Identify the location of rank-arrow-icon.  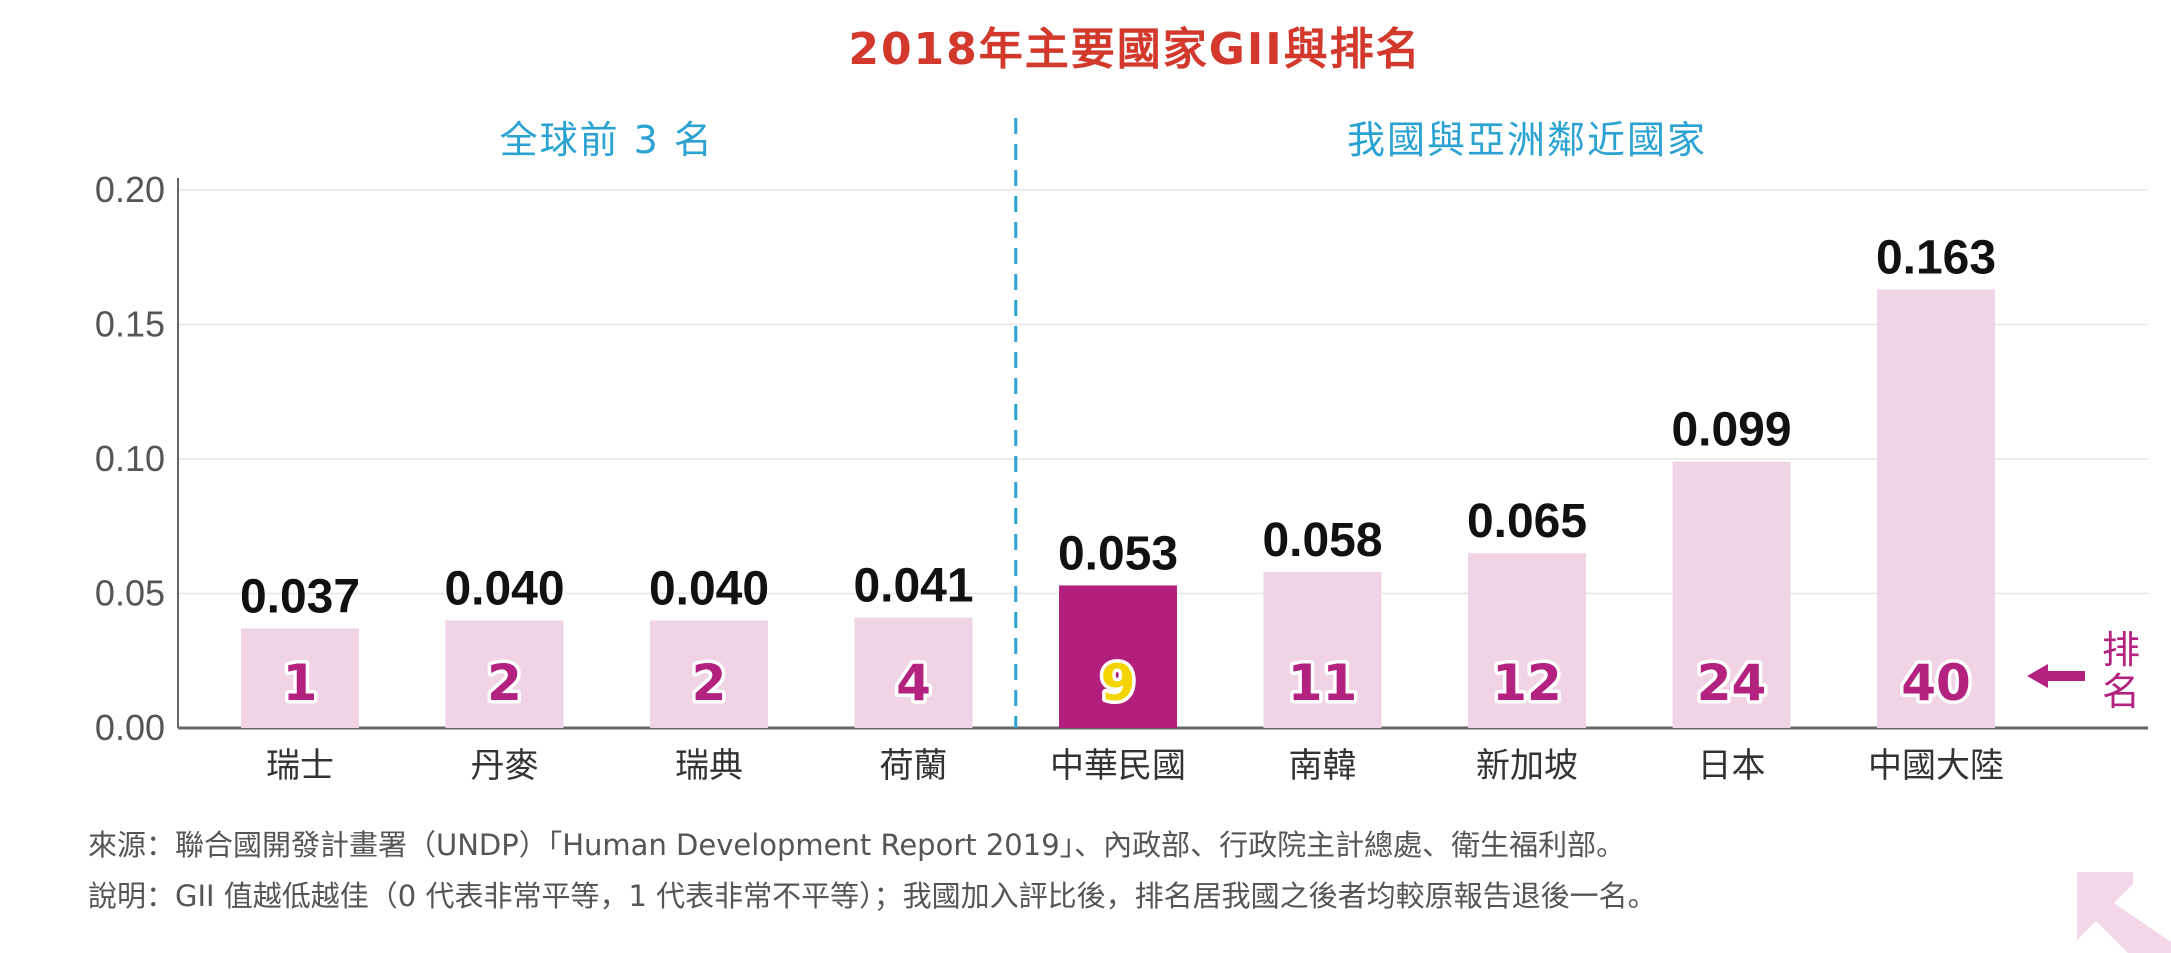
(2056, 676).